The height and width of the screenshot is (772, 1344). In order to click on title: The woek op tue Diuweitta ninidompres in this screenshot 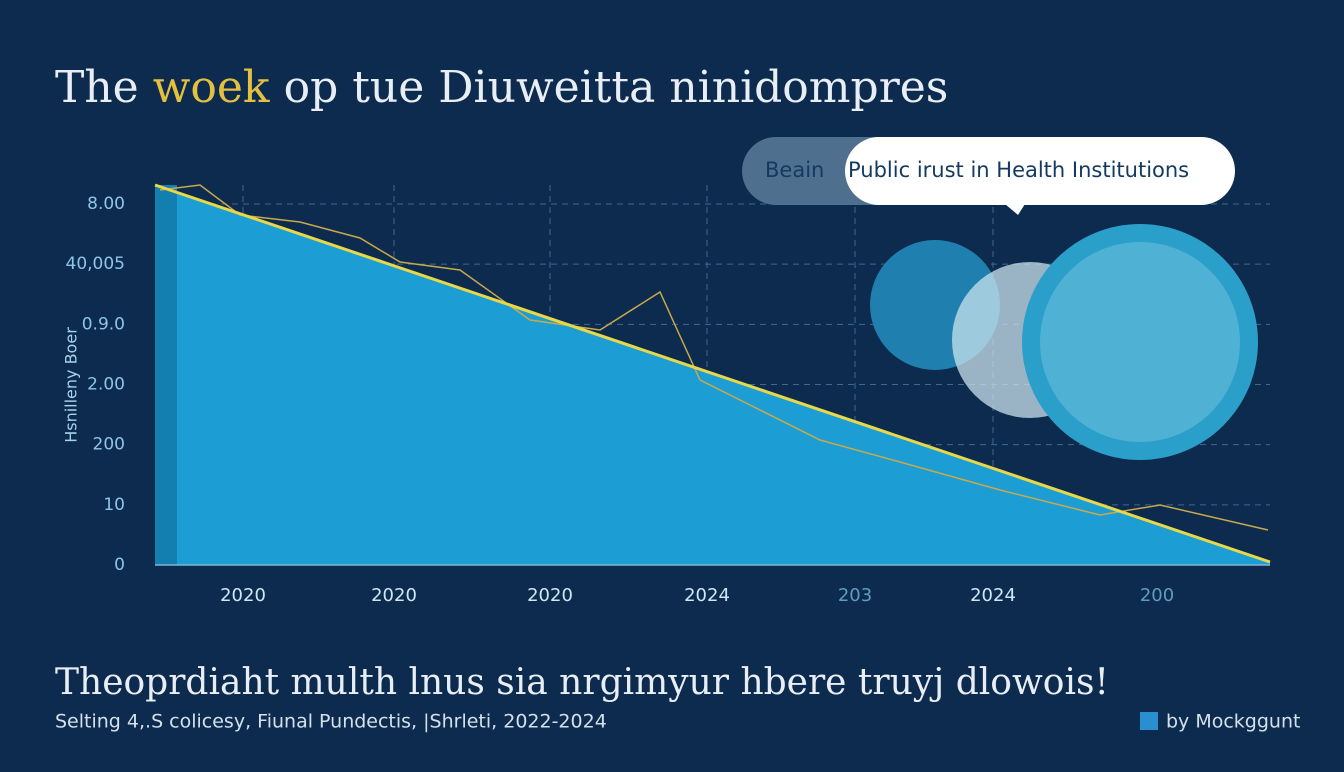, I will do `click(501, 87)`.